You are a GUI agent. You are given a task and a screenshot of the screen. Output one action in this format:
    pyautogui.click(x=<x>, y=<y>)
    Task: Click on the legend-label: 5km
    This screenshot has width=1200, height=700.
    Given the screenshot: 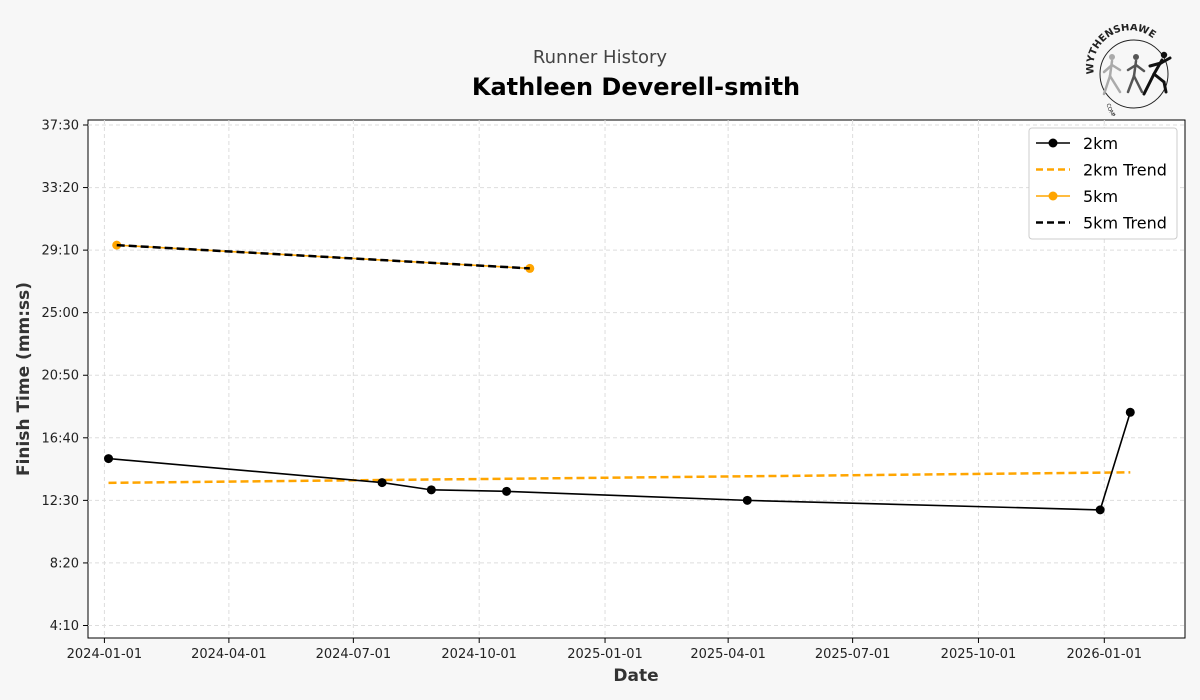 What is the action you would take?
    pyautogui.click(x=1100, y=196)
    